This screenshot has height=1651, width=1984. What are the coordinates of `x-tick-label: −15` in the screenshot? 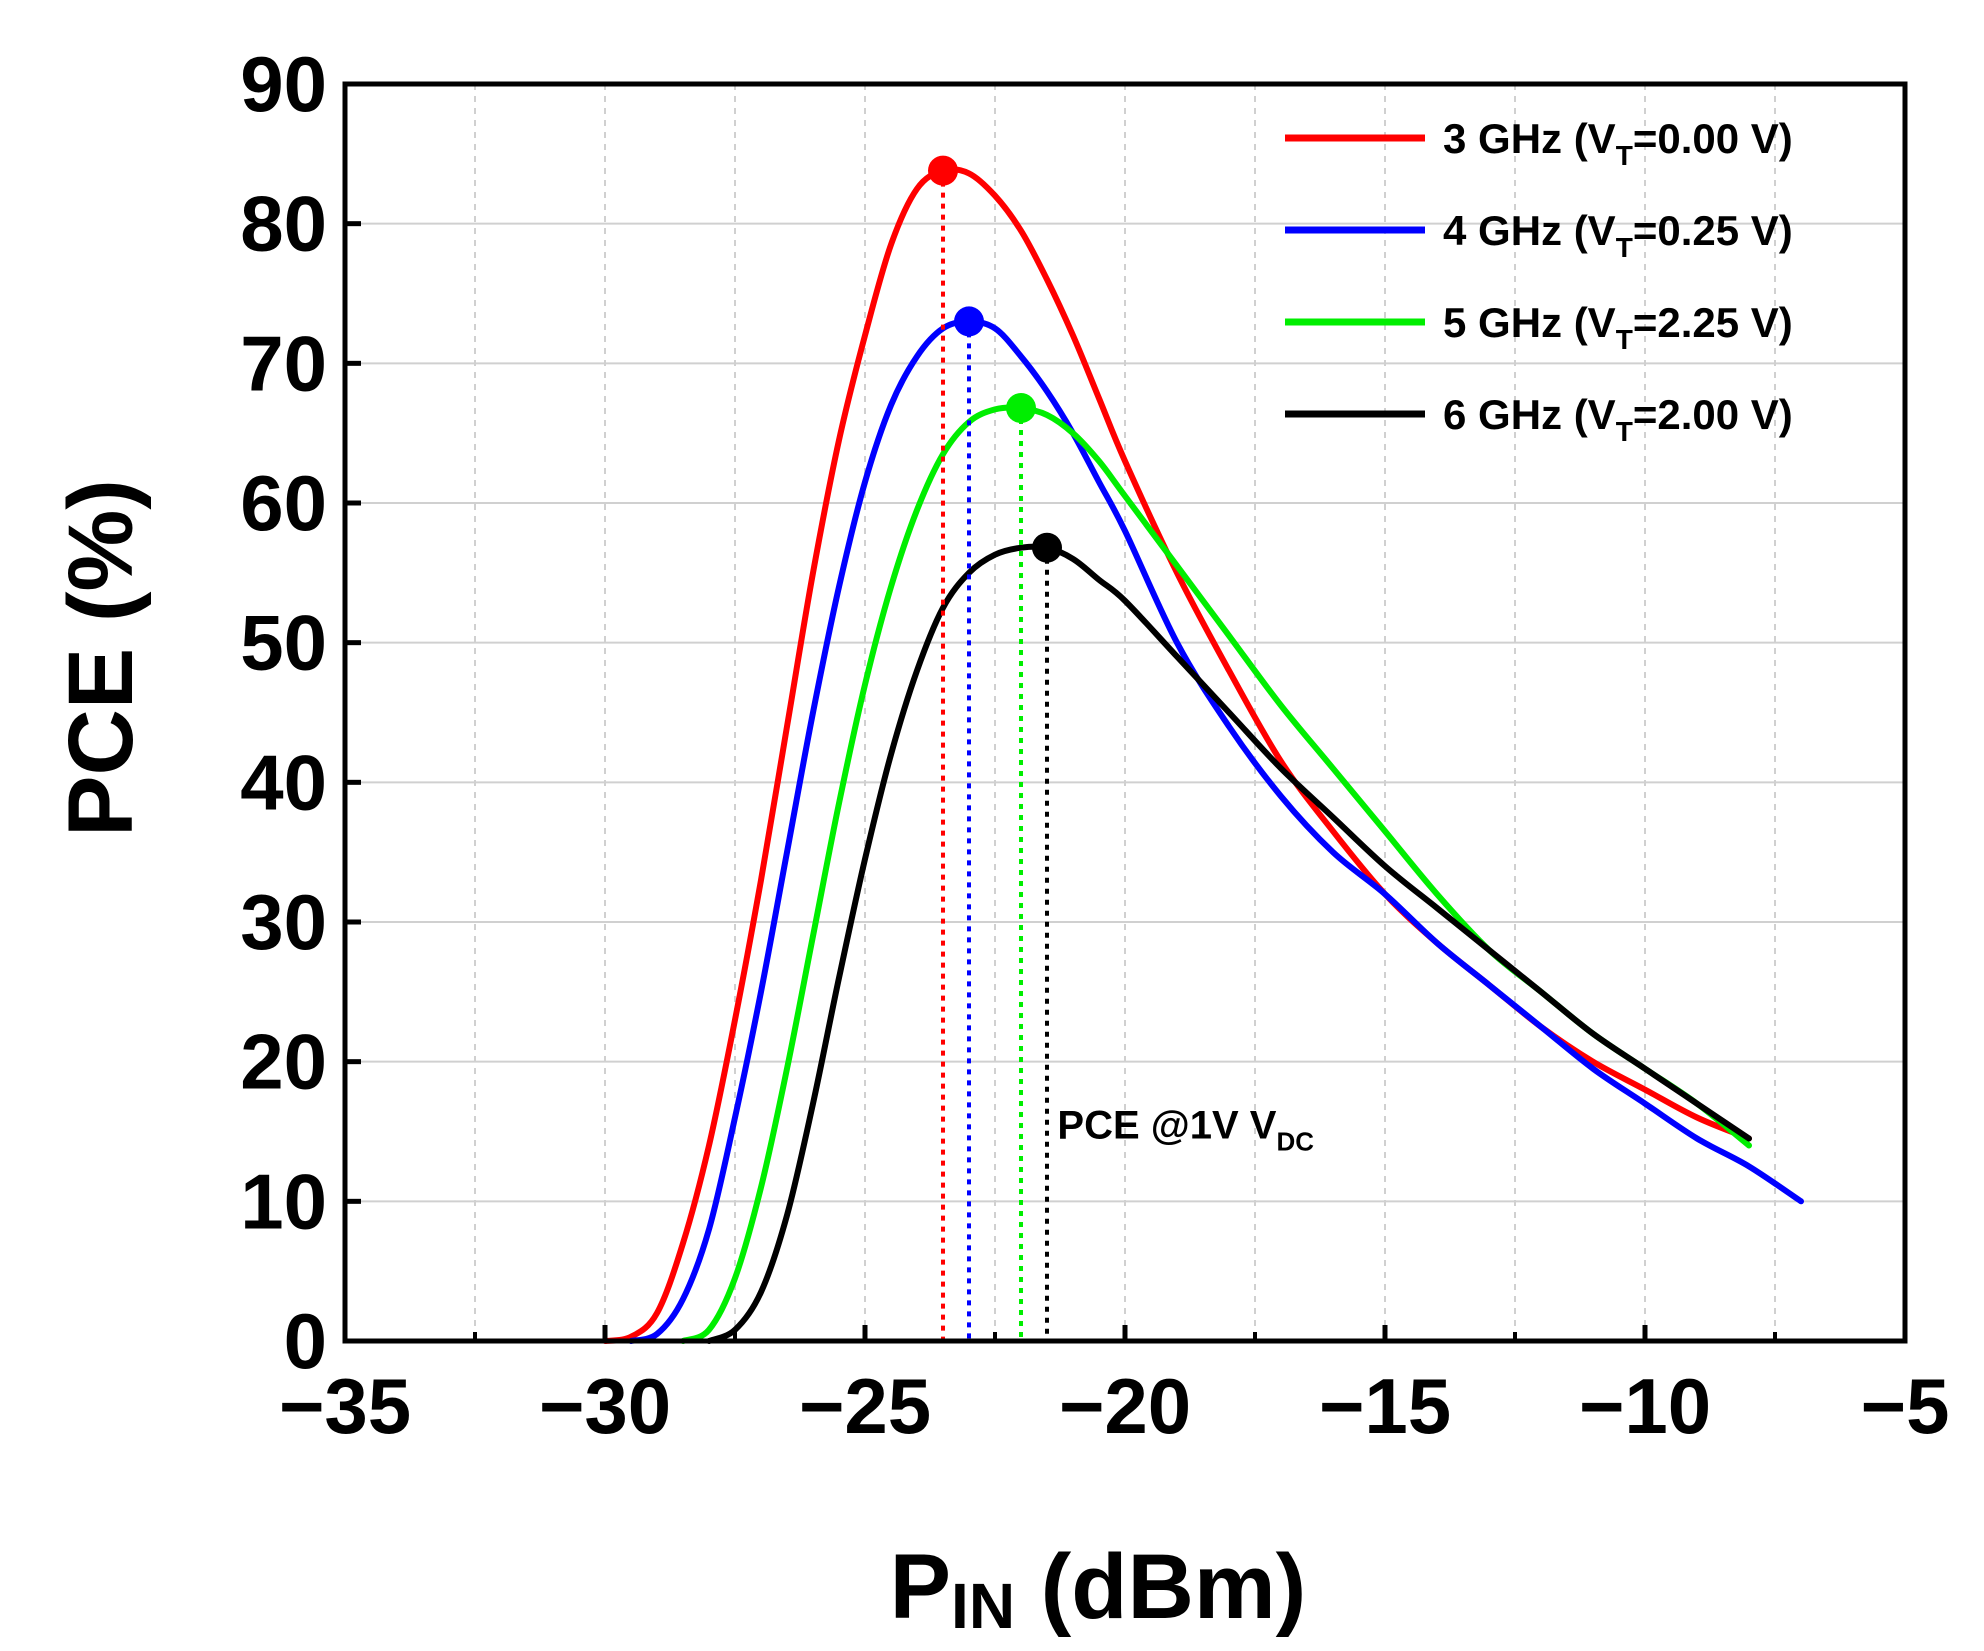 It's located at (1385, 1406).